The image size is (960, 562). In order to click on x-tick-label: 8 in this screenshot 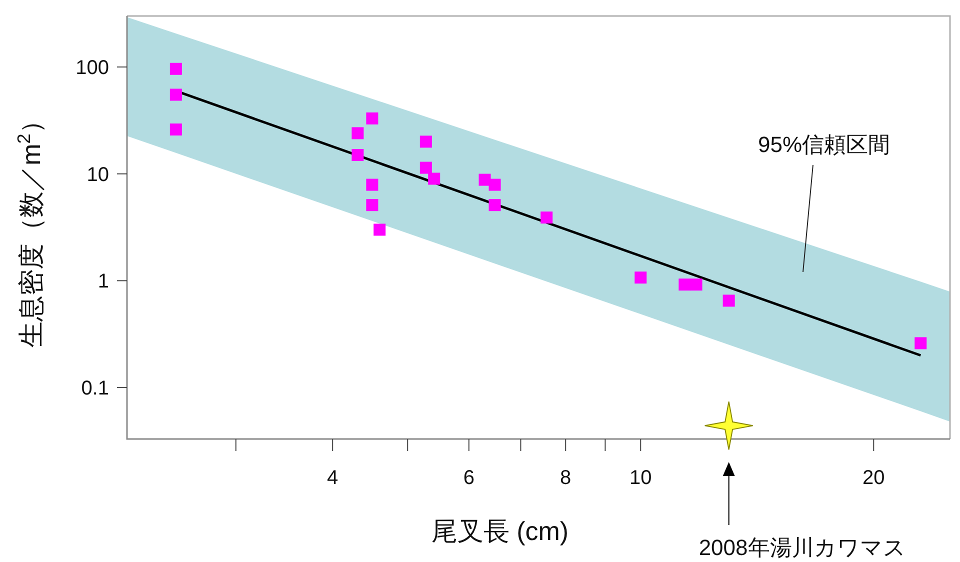, I will do `click(566, 478)`.